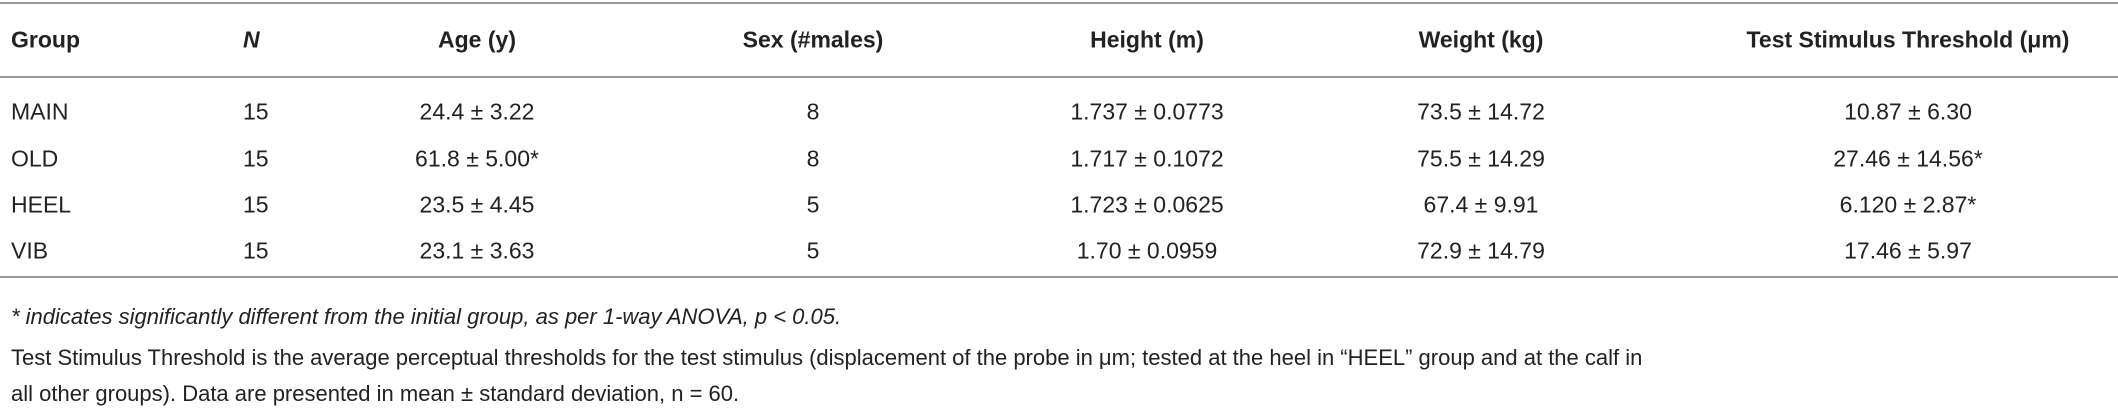  What do you see at coordinates (30, 250) in the screenshot?
I see `table-cell: VIB` at bounding box center [30, 250].